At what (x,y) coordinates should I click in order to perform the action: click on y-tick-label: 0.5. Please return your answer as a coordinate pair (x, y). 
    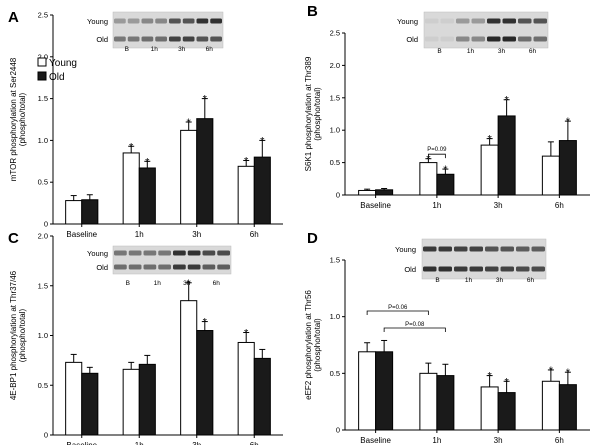
    Looking at the image, I should click on (335, 162).